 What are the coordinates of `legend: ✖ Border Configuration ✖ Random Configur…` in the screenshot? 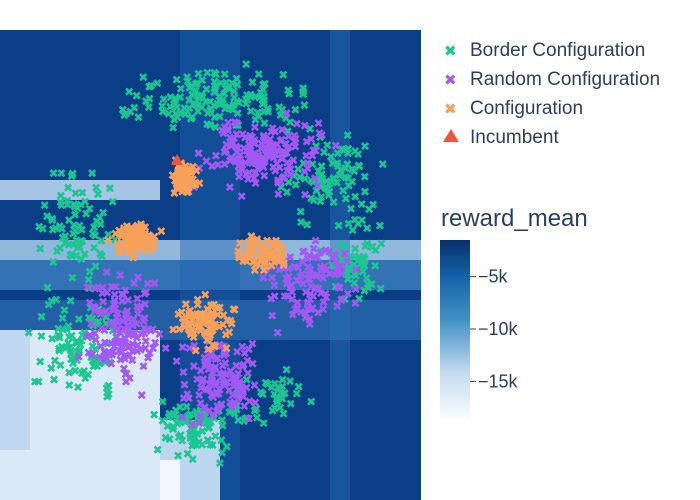 It's located at (551, 94).